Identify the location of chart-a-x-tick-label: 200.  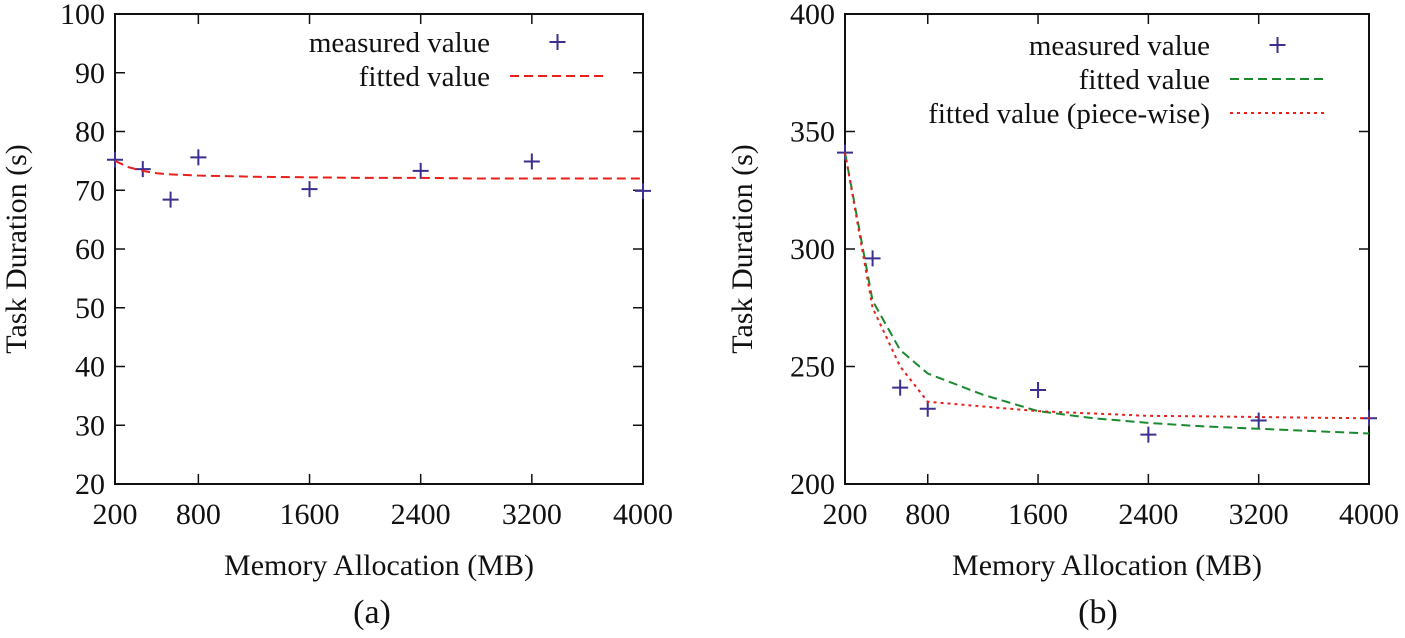
(115, 514).